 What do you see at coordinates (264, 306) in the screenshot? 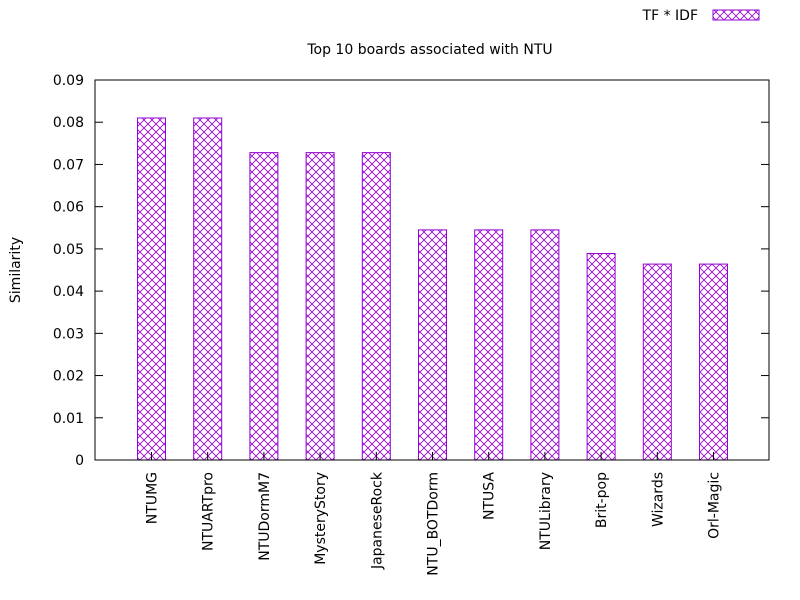
I see `bar-ntudormm7` at bounding box center [264, 306].